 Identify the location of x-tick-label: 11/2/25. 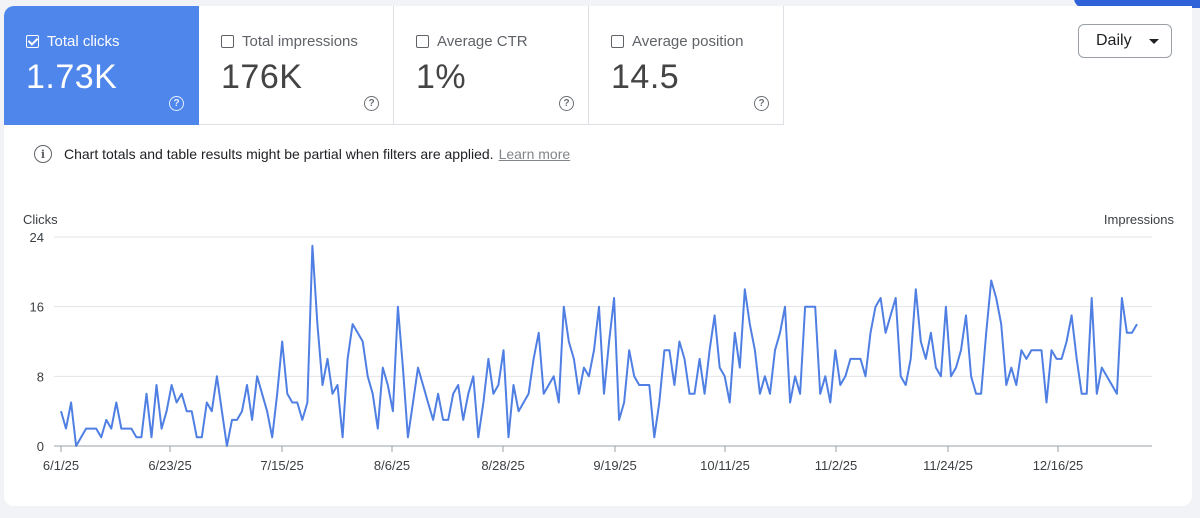
(836, 465).